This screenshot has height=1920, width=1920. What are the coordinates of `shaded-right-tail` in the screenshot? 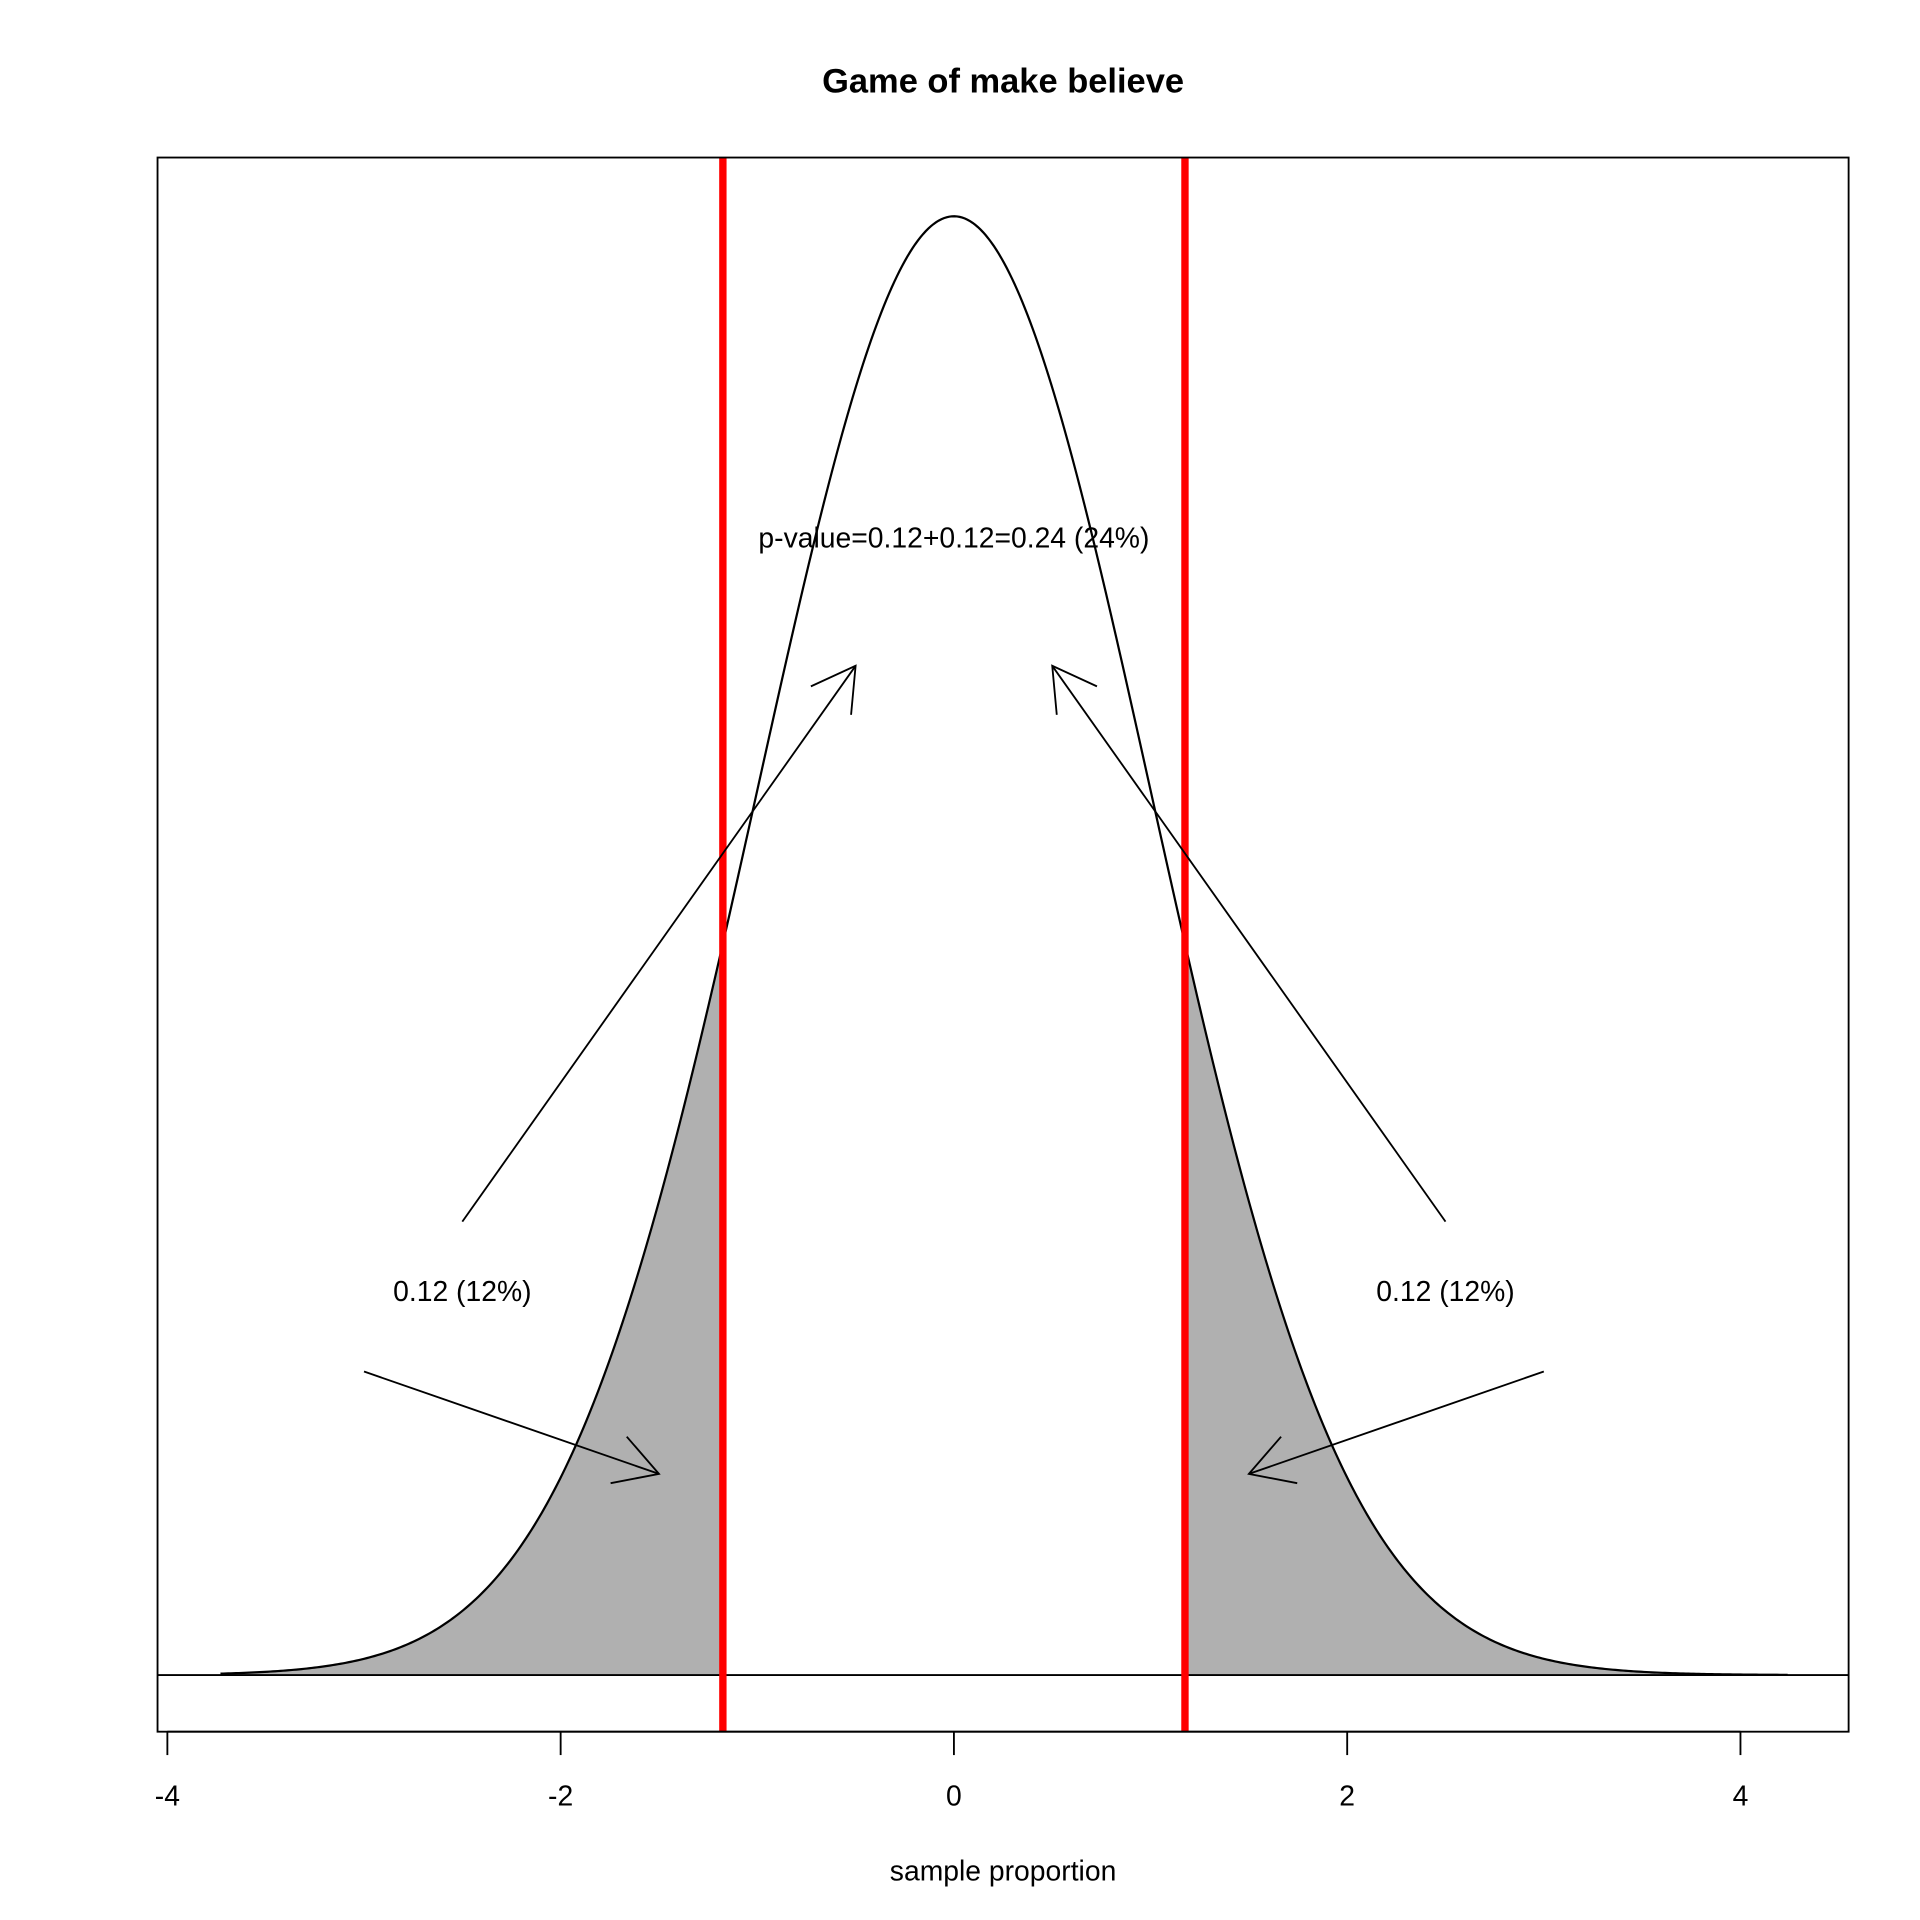 It's located at (1486, 1309).